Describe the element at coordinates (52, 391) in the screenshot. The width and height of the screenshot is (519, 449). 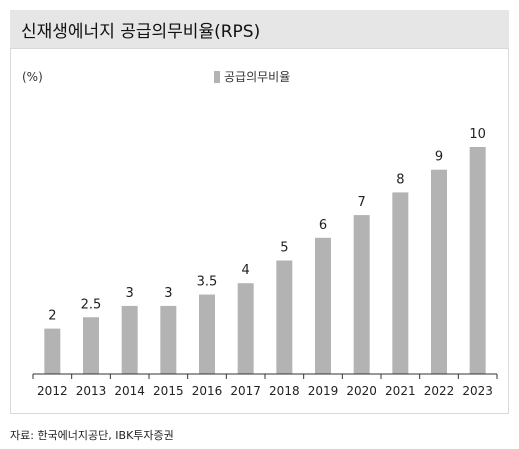
I see `category-label-2012: 2012` at that location.